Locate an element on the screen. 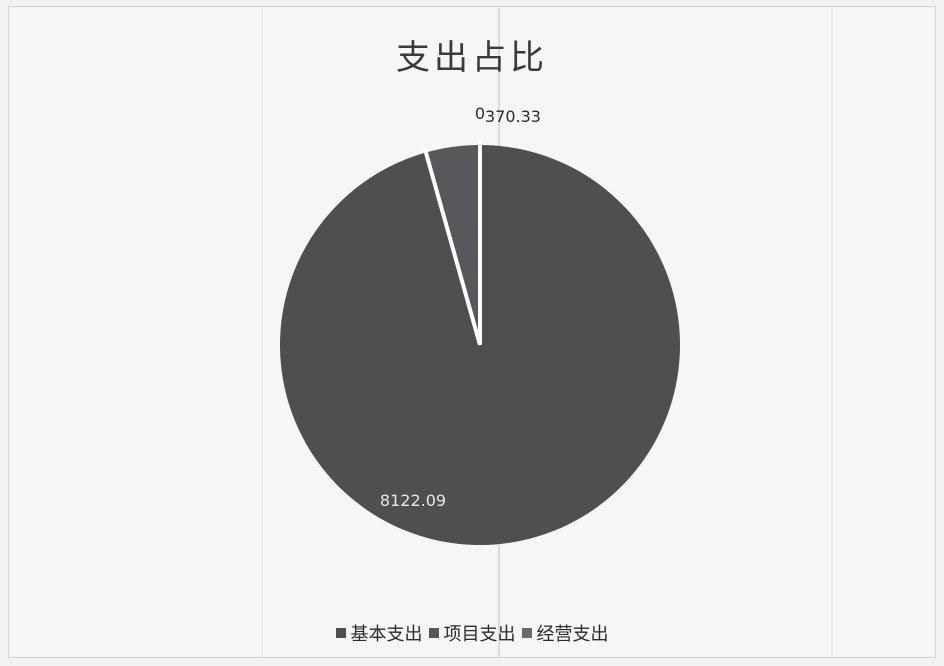 This screenshot has width=944, height=666. chart-legend: 基本支出 项目支出 经营支出 is located at coordinates (472, 633).